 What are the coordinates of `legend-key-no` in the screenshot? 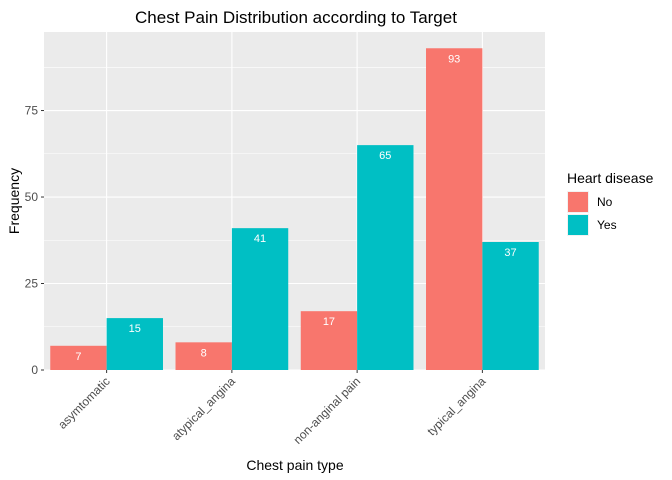 It's located at (578, 202).